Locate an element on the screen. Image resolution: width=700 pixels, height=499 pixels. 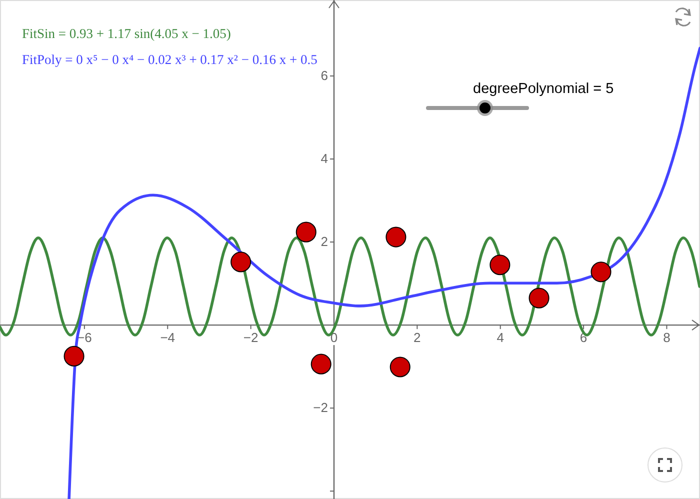
y-tick-label: −2 is located at coordinates (320, 408).